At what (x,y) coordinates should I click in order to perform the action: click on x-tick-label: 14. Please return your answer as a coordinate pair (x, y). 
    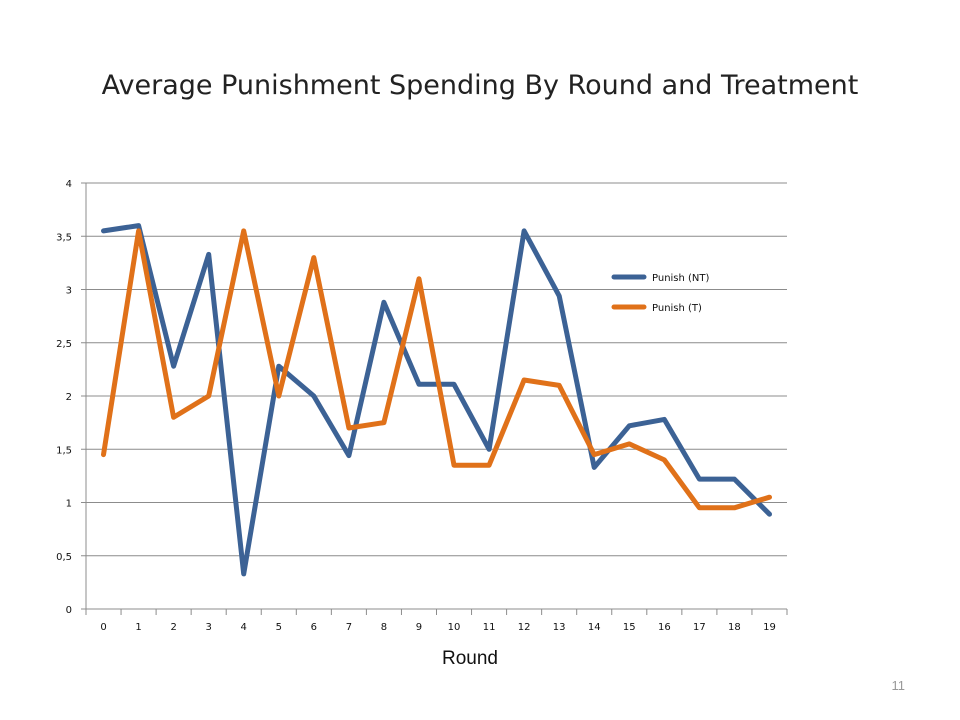
    Looking at the image, I should click on (594, 627).